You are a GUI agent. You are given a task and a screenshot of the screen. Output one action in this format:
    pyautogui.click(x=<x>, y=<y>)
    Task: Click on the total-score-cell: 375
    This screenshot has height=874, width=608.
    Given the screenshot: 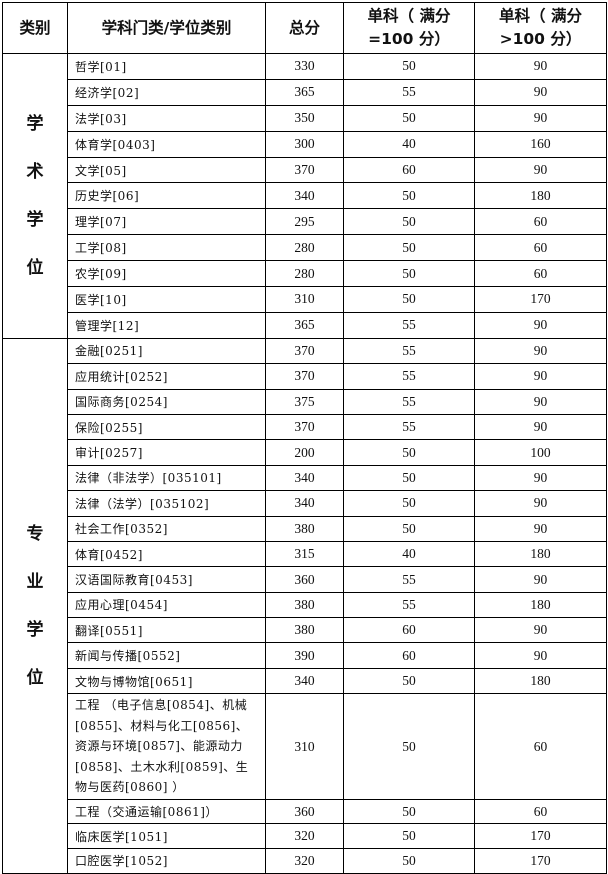 What is the action you would take?
    pyautogui.click(x=304, y=401)
    